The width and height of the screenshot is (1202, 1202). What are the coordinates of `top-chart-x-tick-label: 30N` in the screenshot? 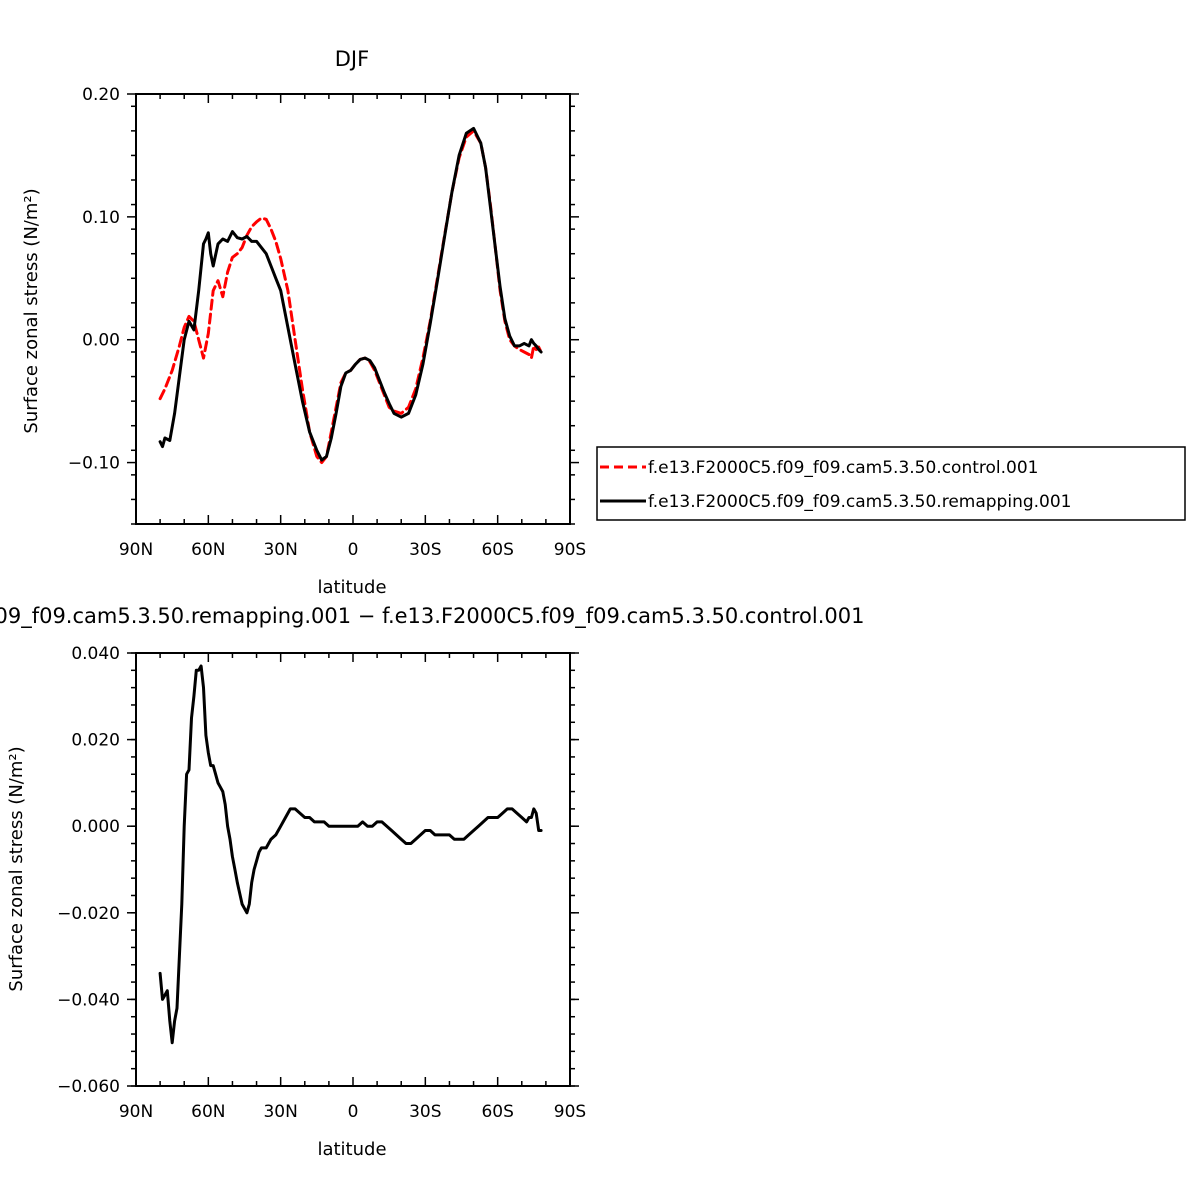 It's located at (280, 550).